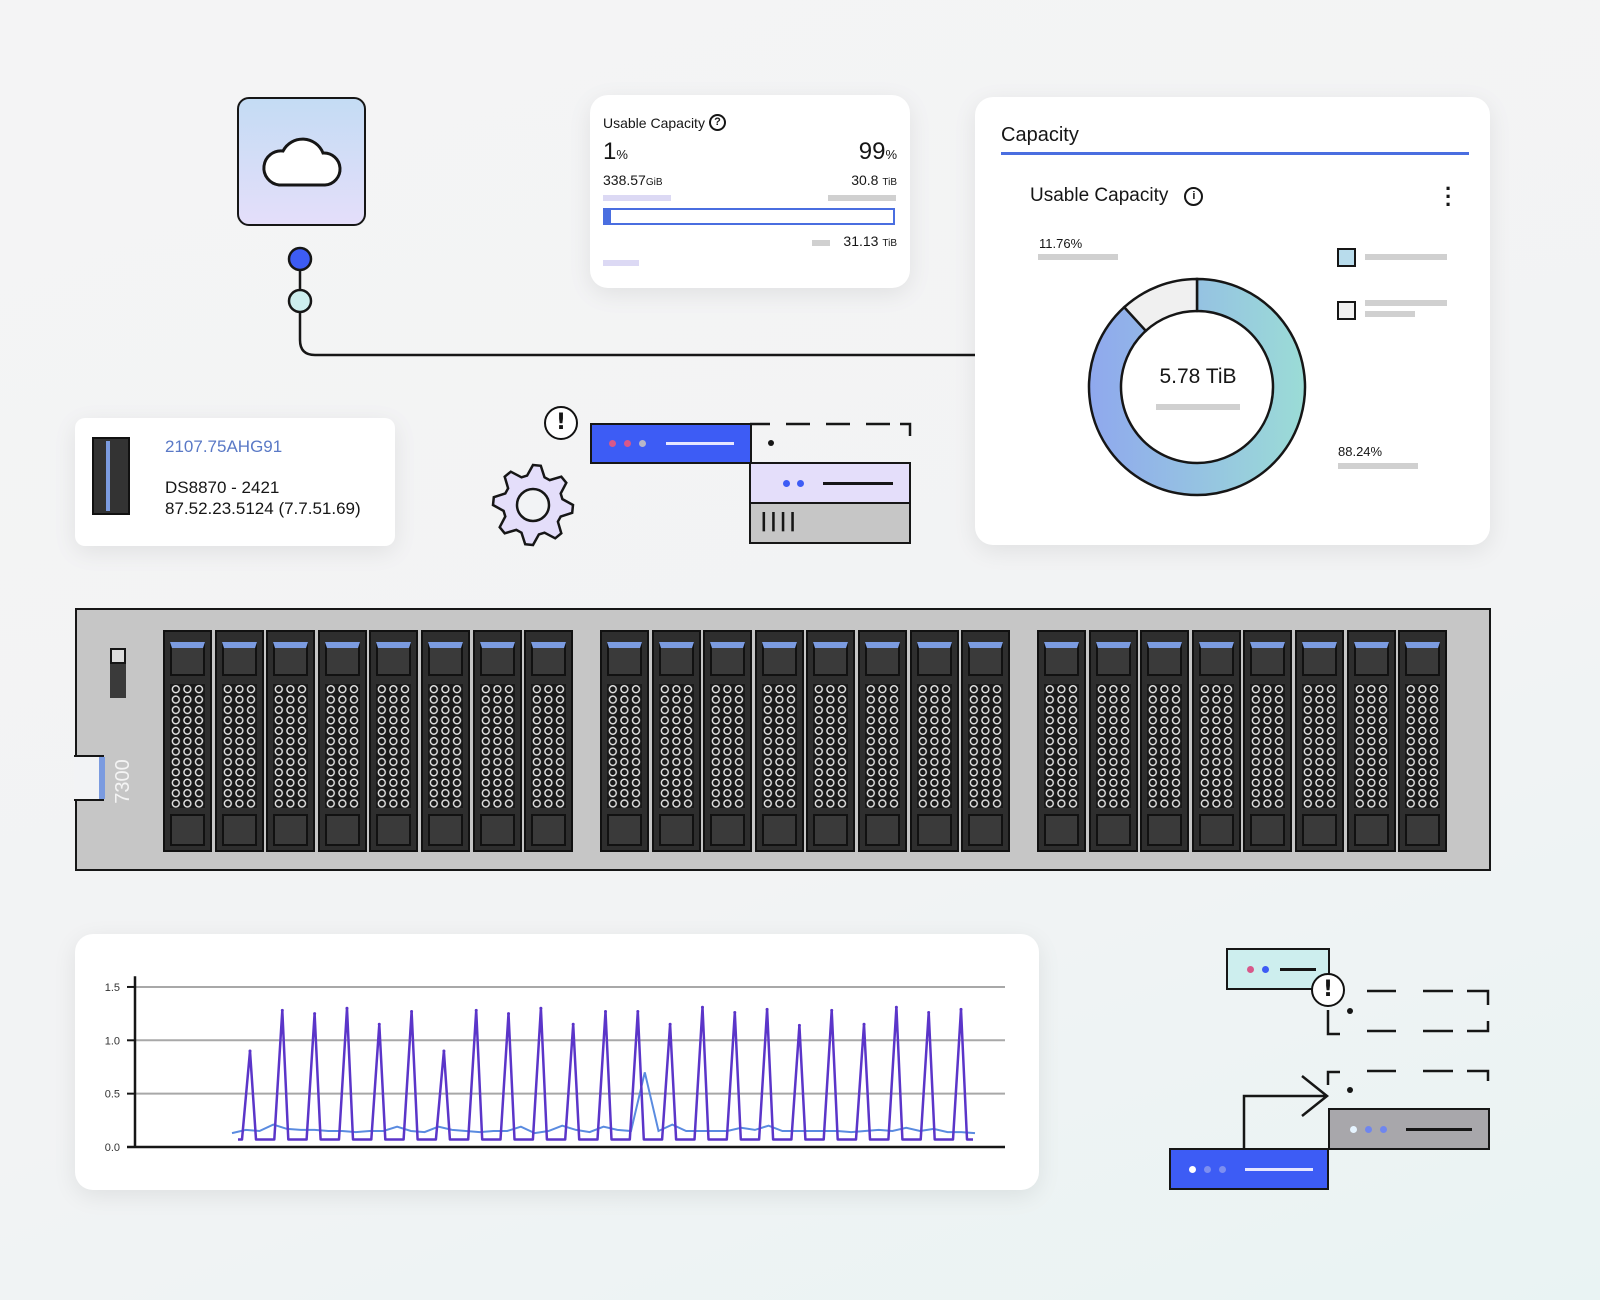 This screenshot has width=1600, height=1300. What do you see at coordinates (222, 487) in the screenshot?
I see `device-model: DS8870 - 2421` at bounding box center [222, 487].